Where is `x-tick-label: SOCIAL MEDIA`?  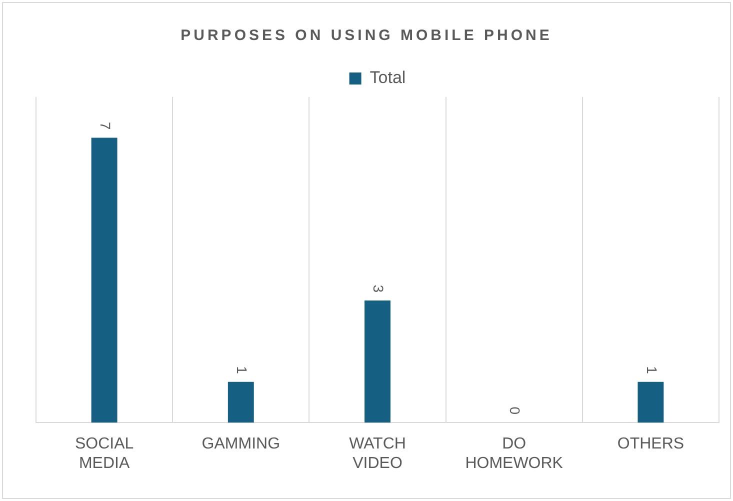
x-tick-label: SOCIAL MEDIA is located at coordinates (104, 454).